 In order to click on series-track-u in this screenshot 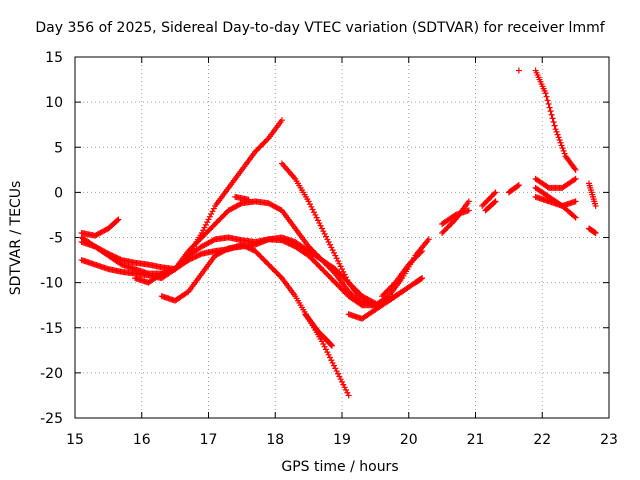, I will do `click(555, 201)`.